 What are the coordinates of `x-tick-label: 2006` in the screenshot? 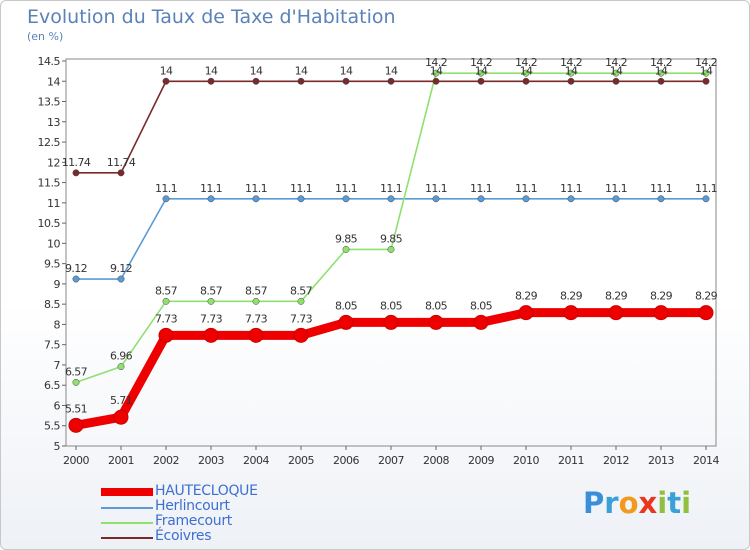 It's located at (346, 460).